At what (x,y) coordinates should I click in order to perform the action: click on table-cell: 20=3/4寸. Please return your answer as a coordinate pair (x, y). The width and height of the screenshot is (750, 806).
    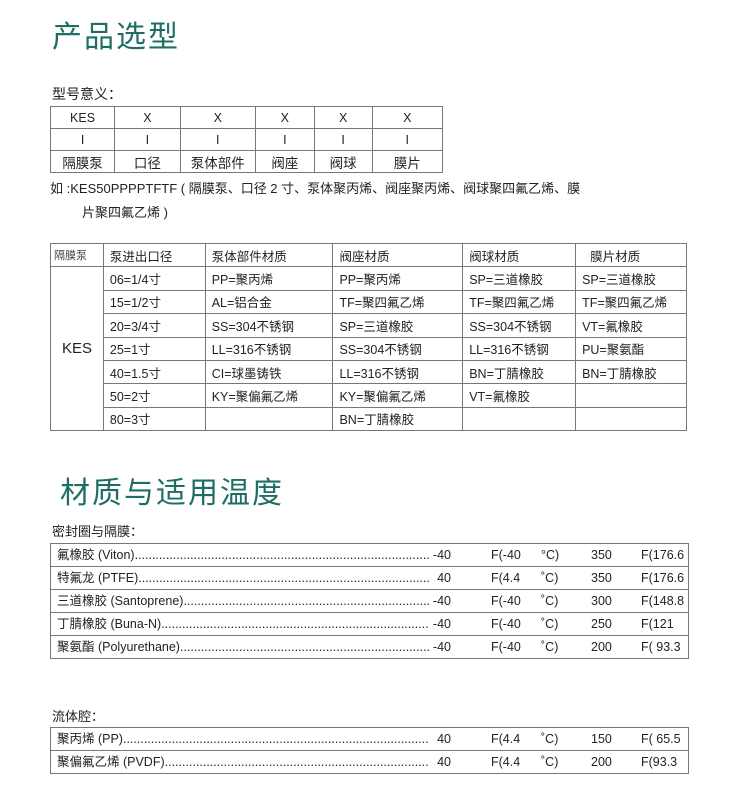
    Looking at the image, I should click on (154, 325).